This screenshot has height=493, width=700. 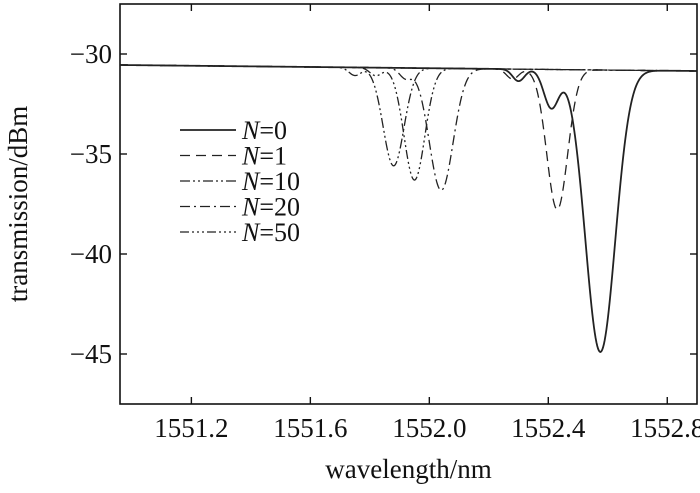 I want to click on x-tick-label: 1551.6, so click(x=310, y=428).